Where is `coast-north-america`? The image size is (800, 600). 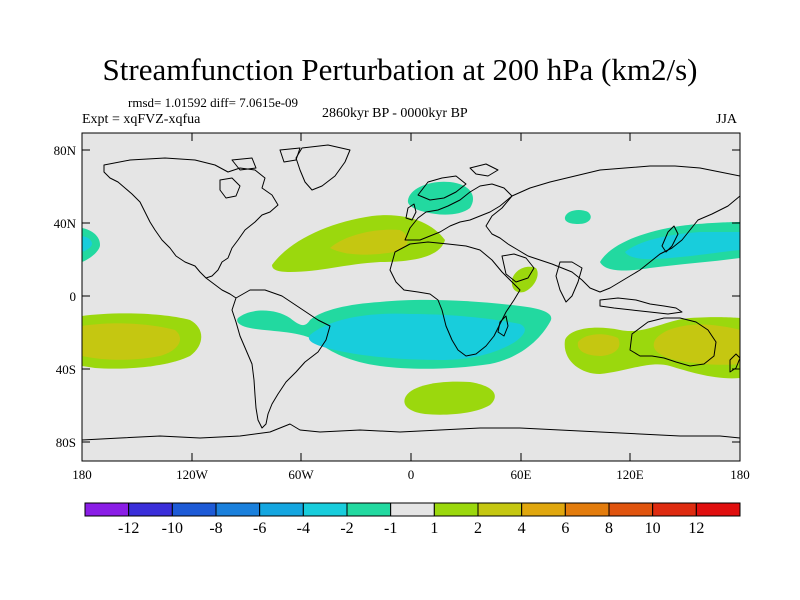 coast-north-america is located at coordinates (191, 218).